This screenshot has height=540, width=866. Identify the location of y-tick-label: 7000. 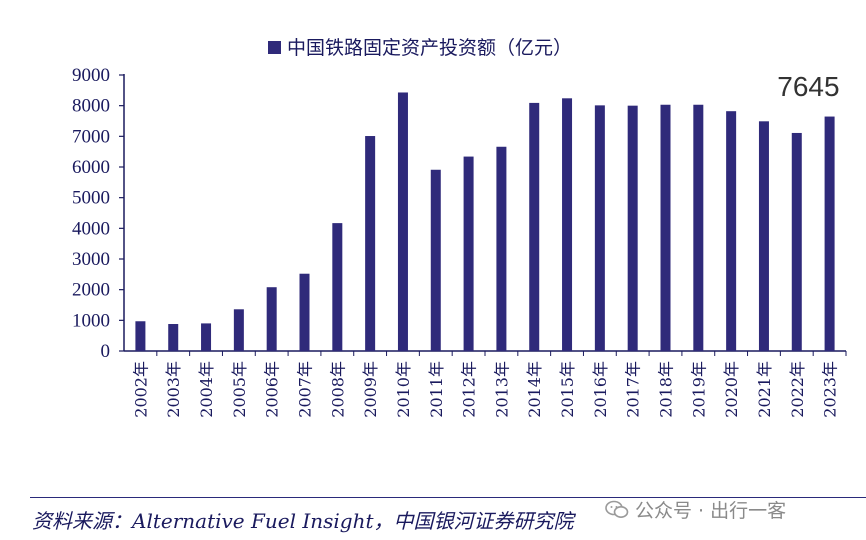
(91, 136).